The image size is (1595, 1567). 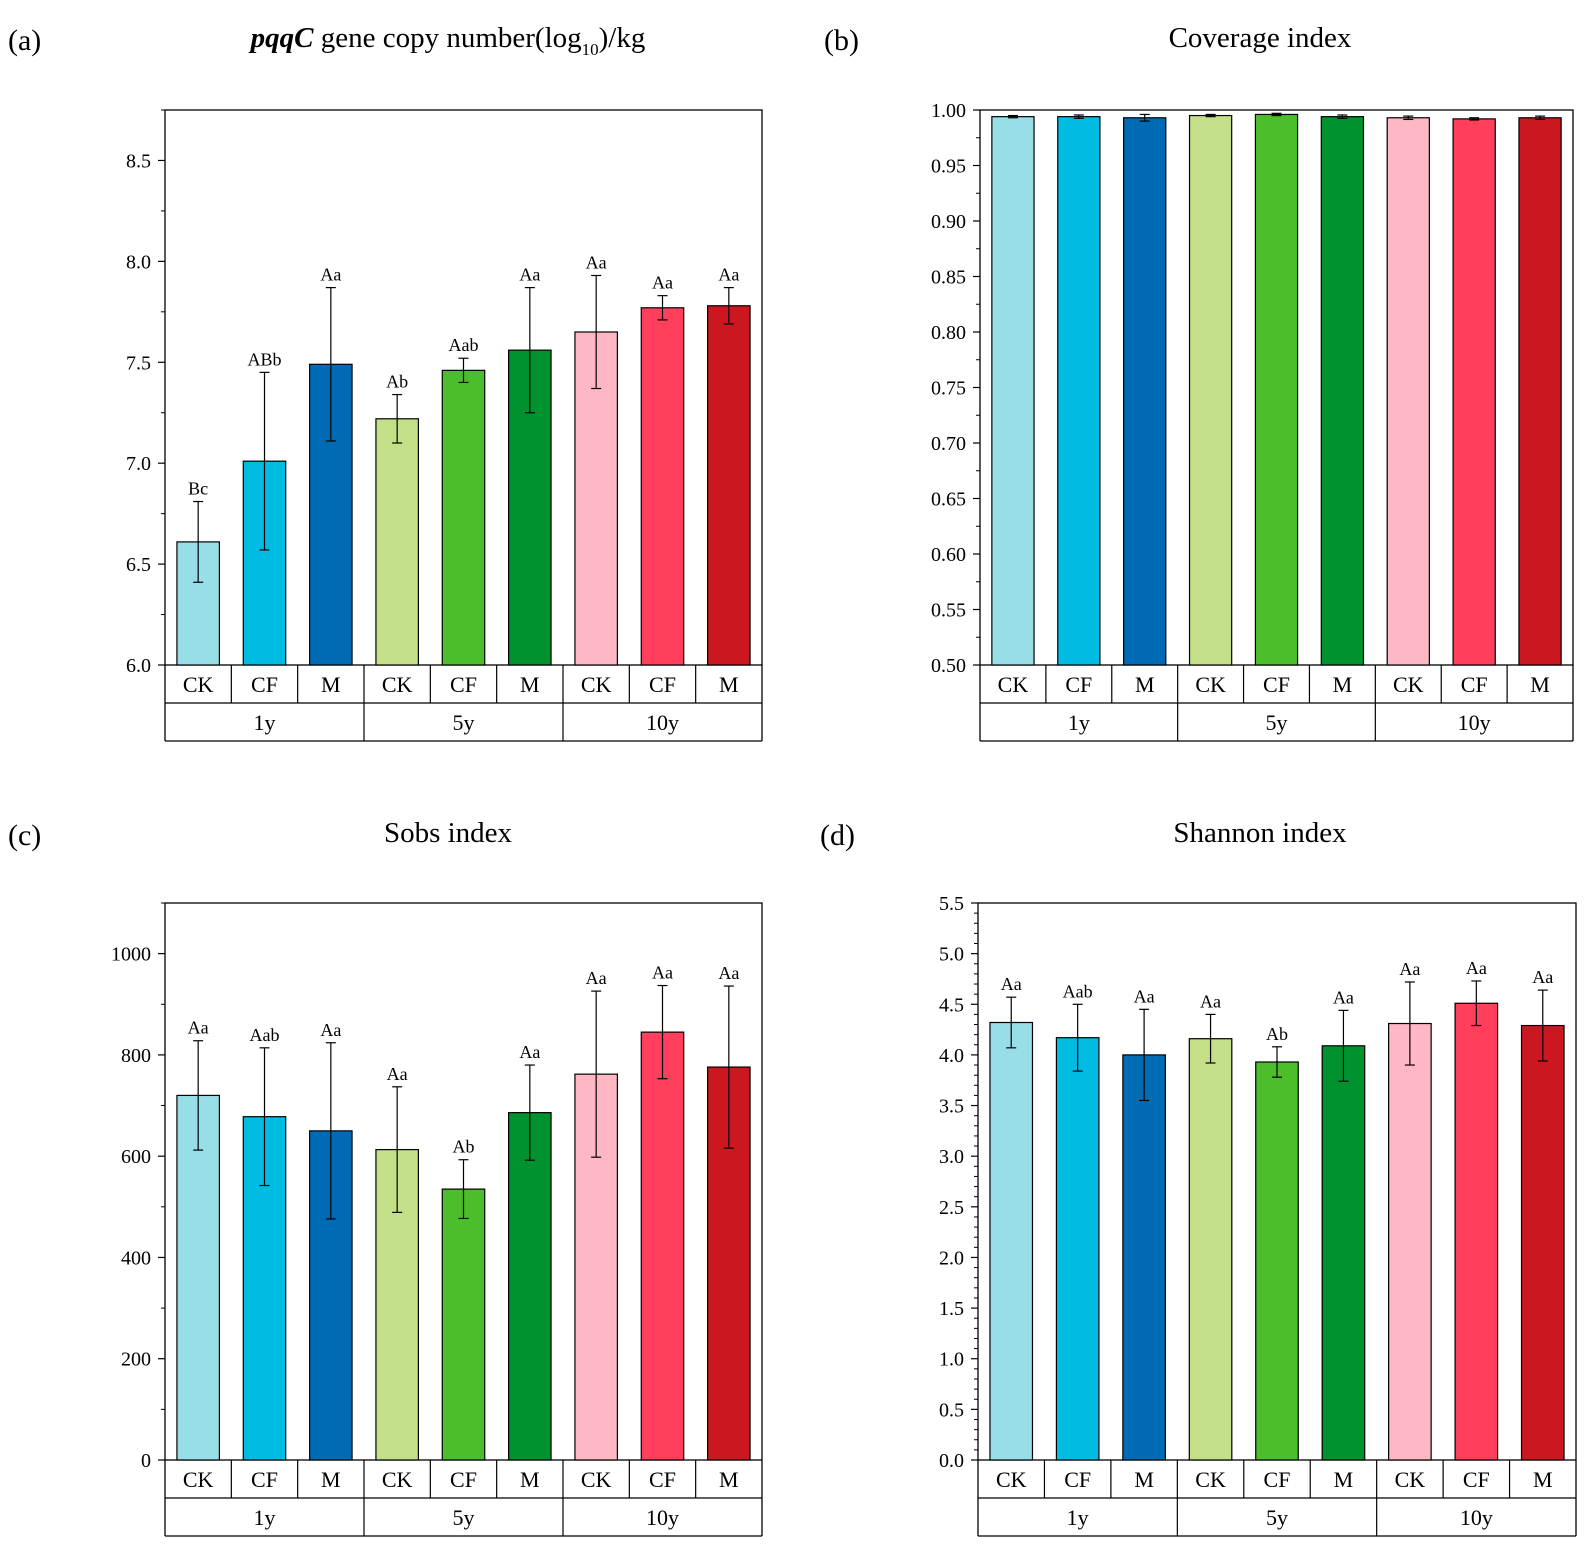 I want to click on x-group-label: 10y, so click(x=1476, y=1517).